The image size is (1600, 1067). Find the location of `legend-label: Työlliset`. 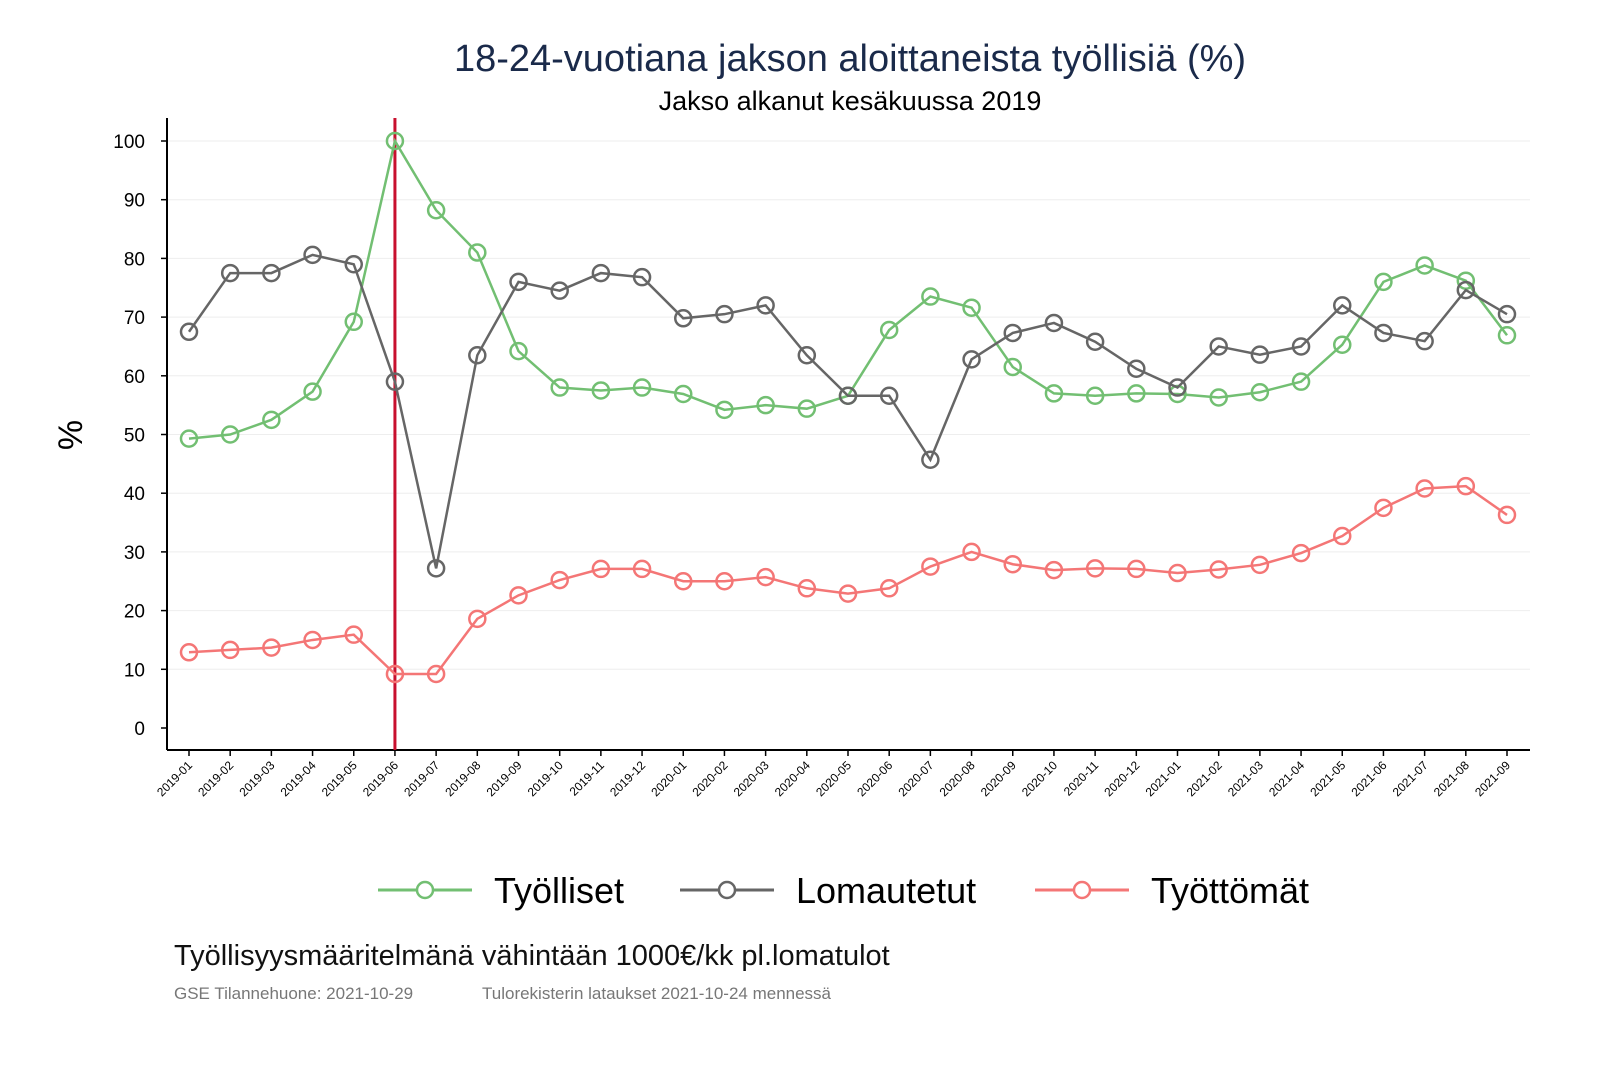

legend-label: Työlliset is located at coordinates (559, 890).